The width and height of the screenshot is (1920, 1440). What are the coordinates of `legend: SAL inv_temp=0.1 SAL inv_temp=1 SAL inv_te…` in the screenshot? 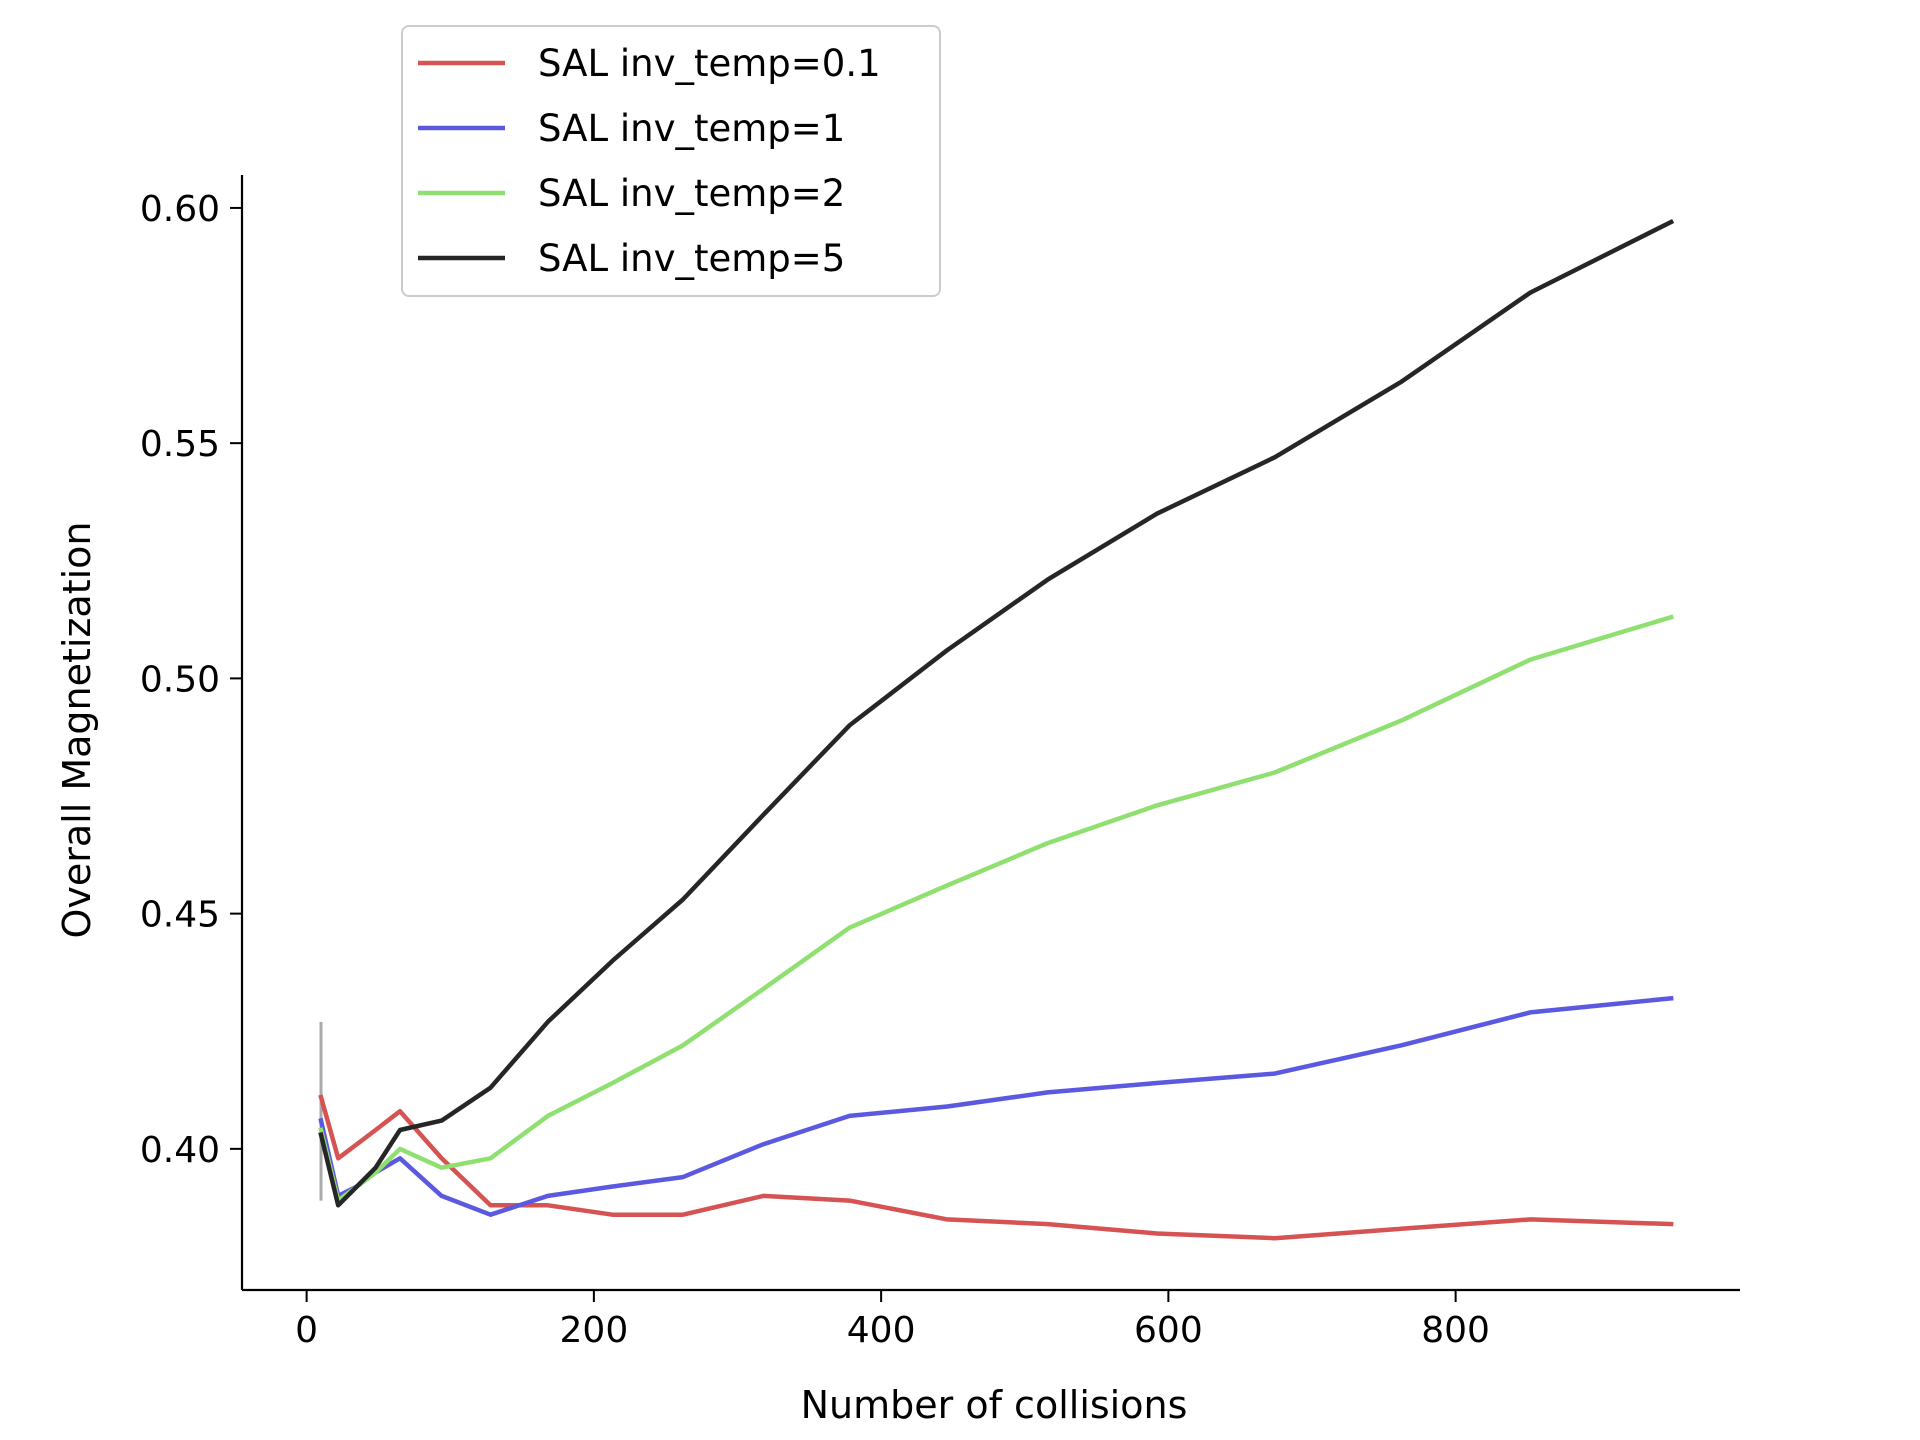 It's located at (671, 161).